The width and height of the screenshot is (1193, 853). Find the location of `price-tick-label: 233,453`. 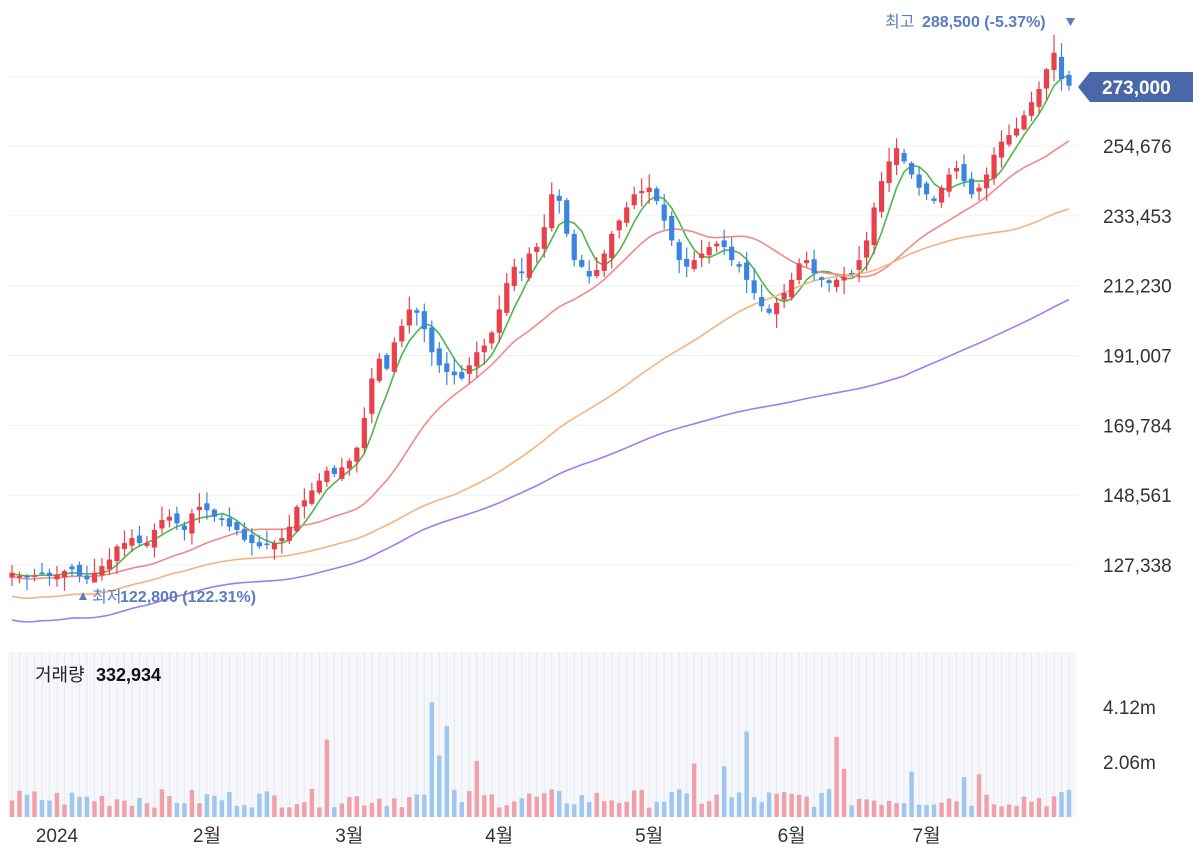

price-tick-label: 233,453 is located at coordinates (1137, 217).